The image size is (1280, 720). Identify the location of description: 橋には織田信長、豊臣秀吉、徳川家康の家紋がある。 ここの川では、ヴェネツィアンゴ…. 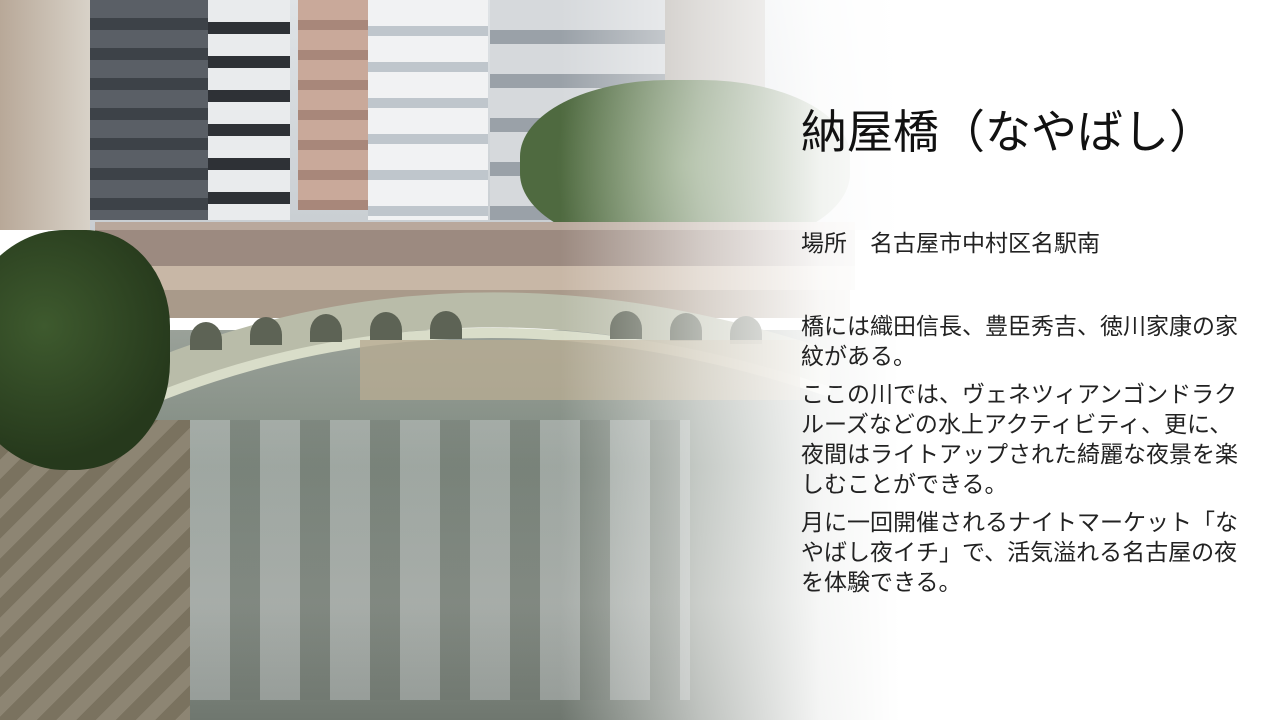
(1021, 459).